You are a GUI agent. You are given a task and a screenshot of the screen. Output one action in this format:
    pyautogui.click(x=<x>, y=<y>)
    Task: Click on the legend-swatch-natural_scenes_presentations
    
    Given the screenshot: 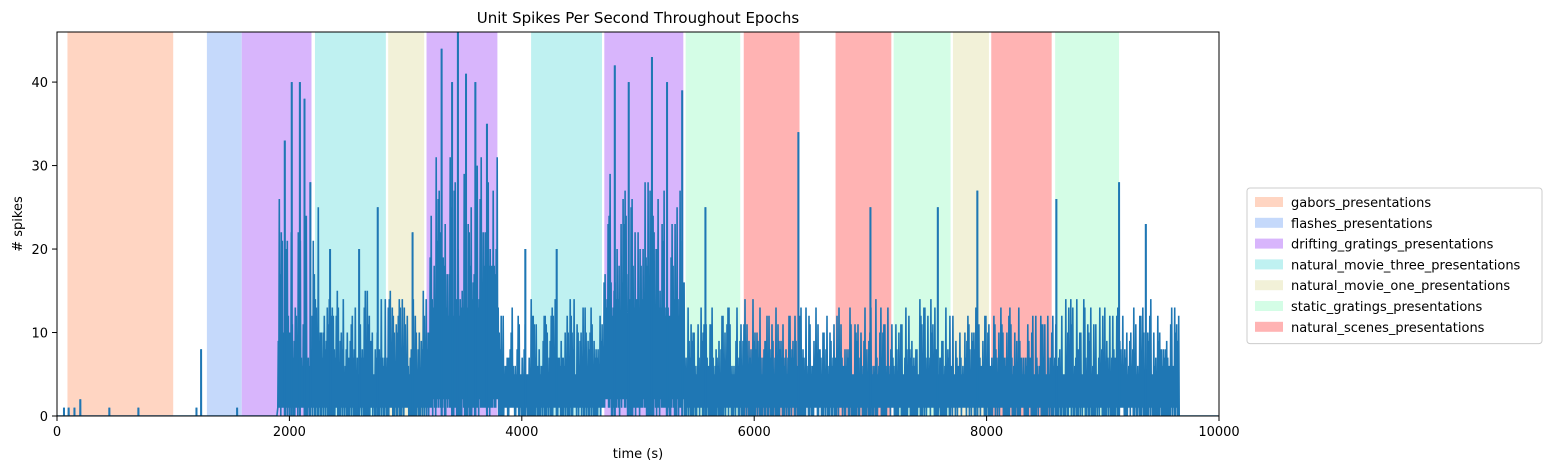 What is the action you would take?
    pyautogui.click(x=1269, y=326)
    